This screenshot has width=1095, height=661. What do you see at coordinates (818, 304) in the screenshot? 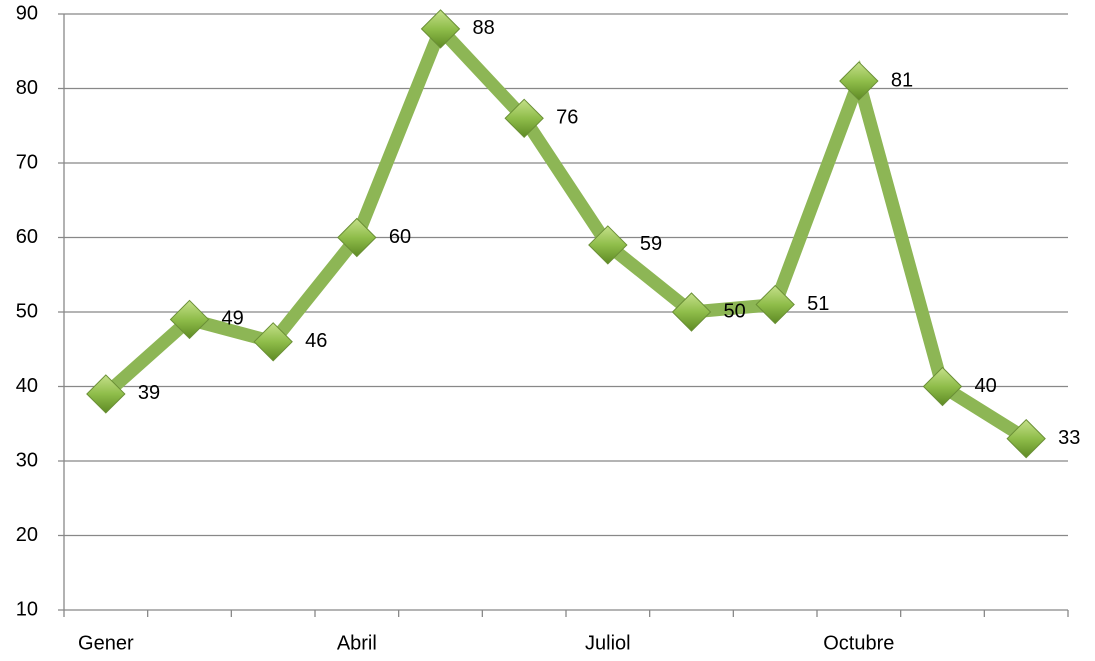
I see `data-label: 51` at bounding box center [818, 304].